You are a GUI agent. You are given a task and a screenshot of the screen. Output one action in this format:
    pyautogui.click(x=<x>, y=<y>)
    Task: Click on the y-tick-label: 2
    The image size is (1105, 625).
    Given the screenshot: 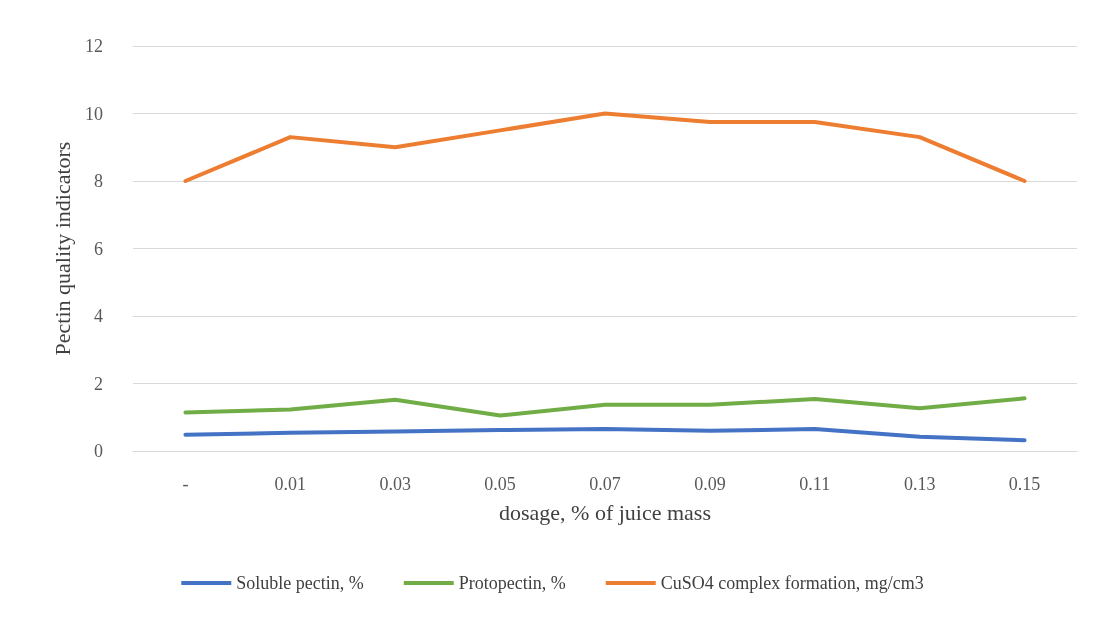 What is the action you would take?
    pyautogui.click(x=98, y=383)
    